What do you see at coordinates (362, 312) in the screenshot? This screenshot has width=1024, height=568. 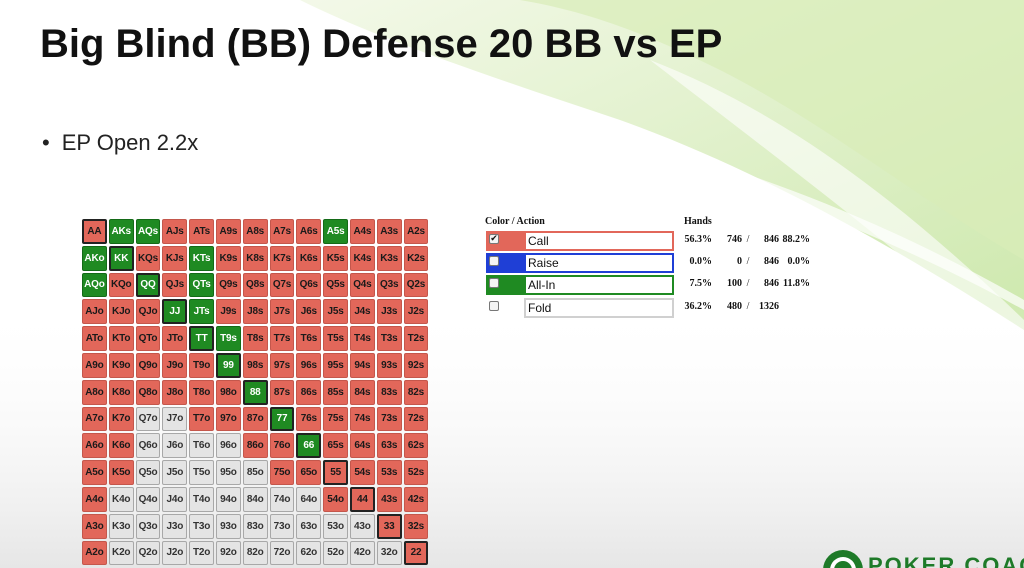 I see `hand-cell: J4s` at bounding box center [362, 312].